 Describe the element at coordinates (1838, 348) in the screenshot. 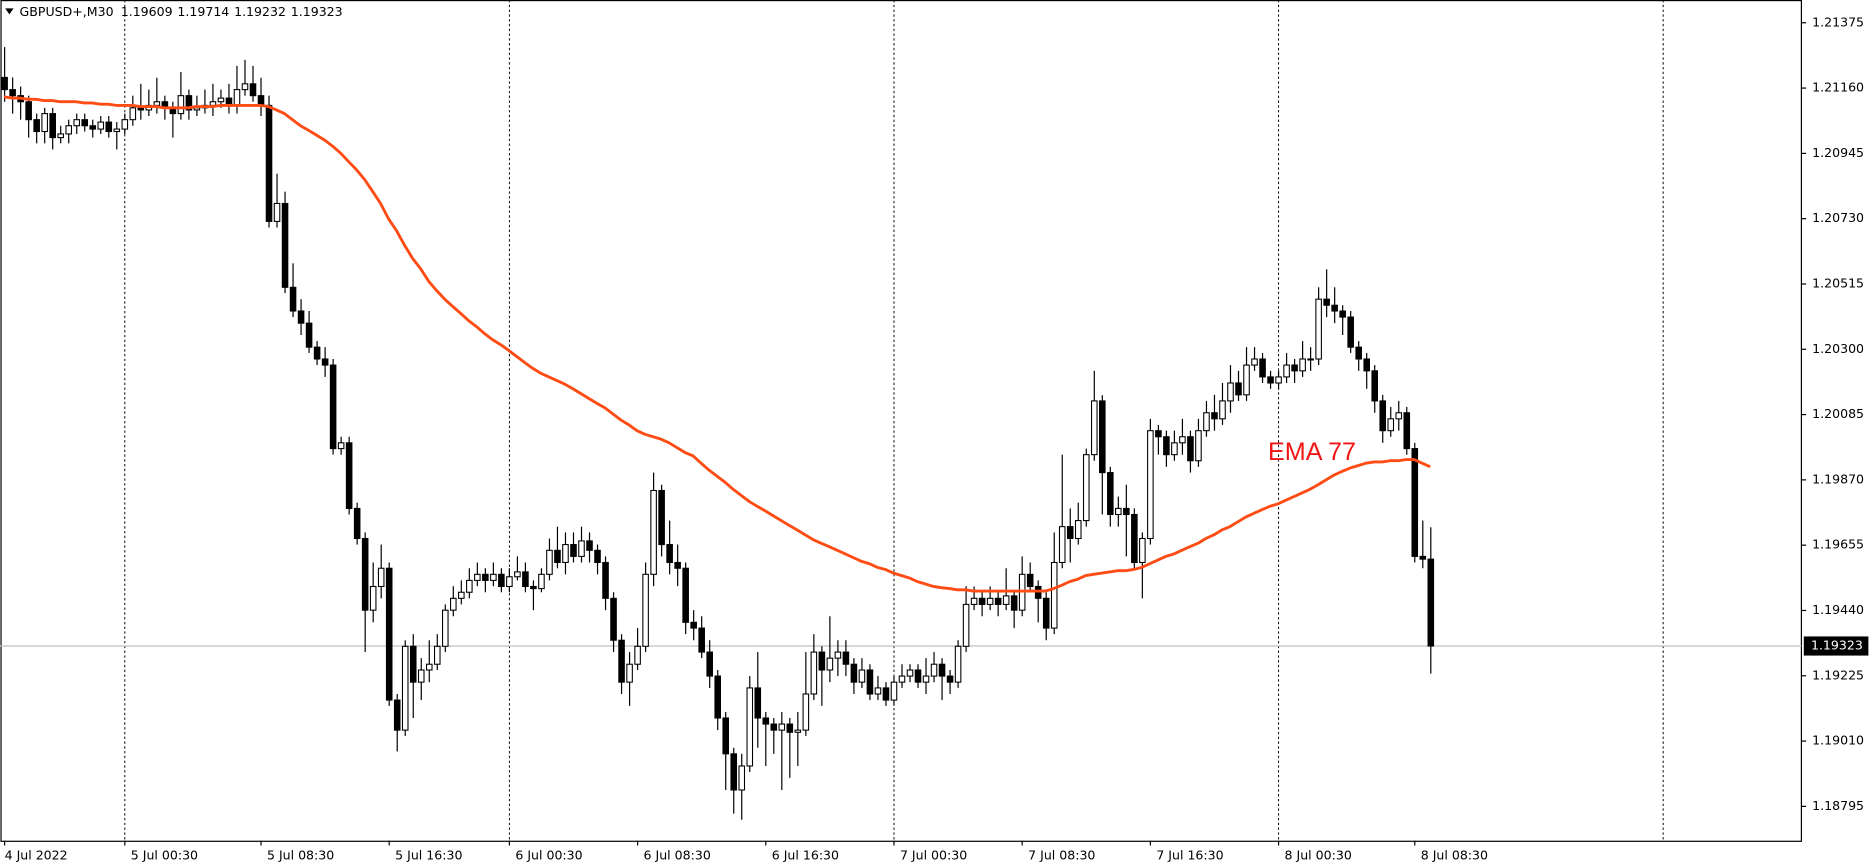

I see `y-tick-label: 1.20300` at that location.